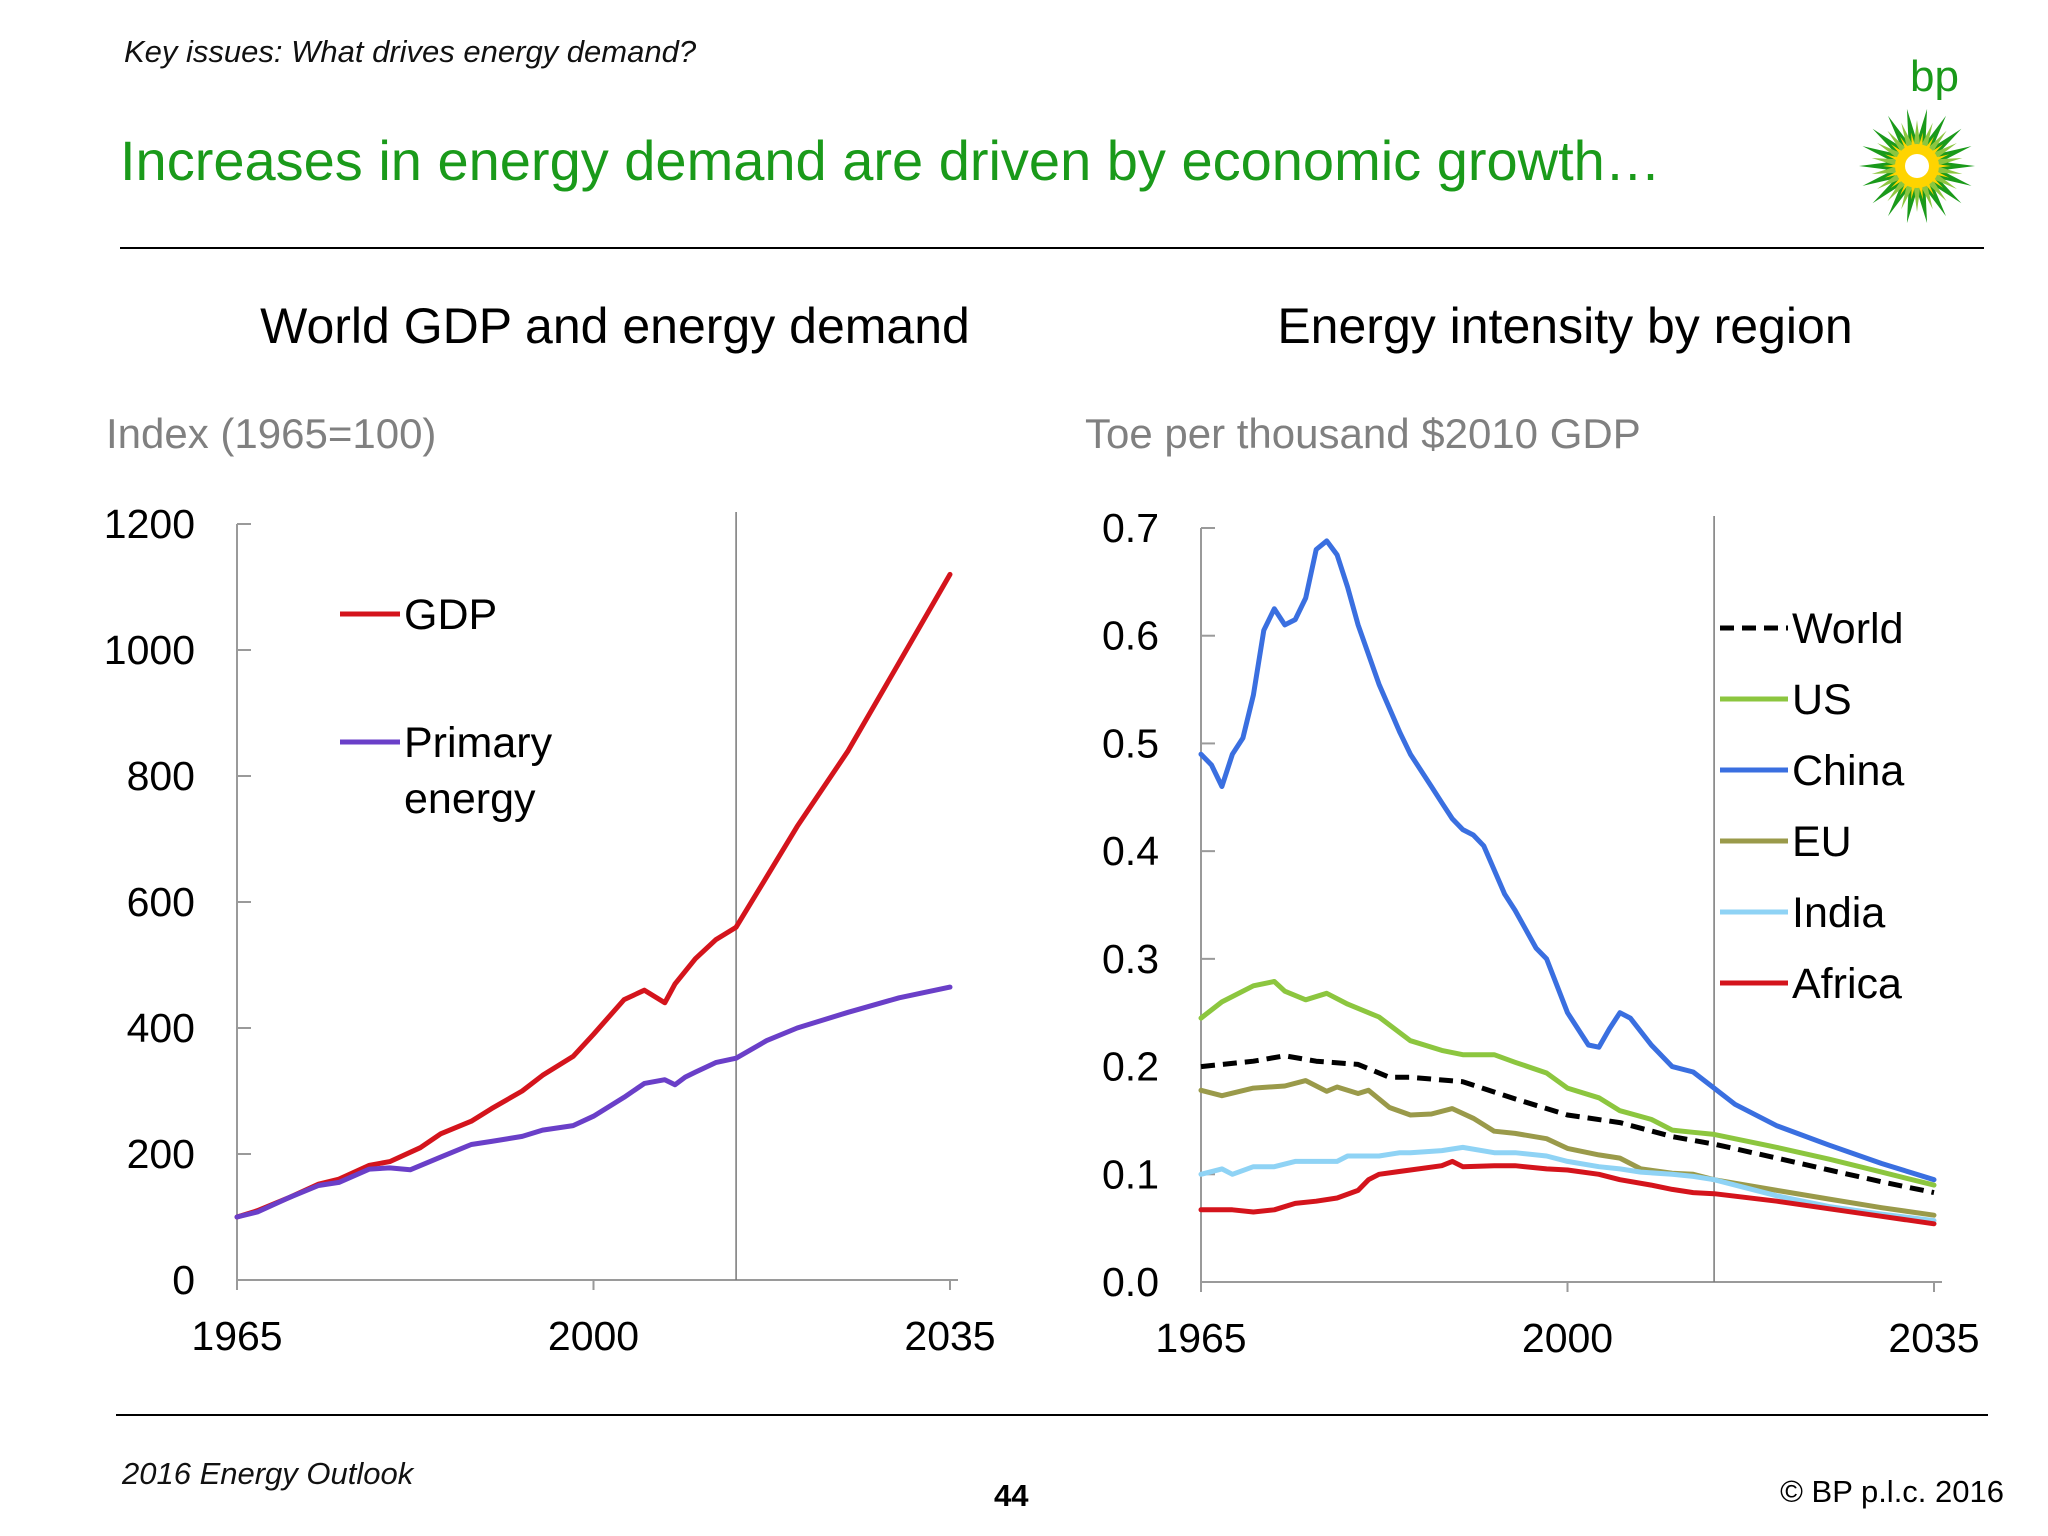 Image resolution: width=2048 pixels, height=1536 pixels. I want to click on right-y-tick-label: 0.6, so click(1130, 636).